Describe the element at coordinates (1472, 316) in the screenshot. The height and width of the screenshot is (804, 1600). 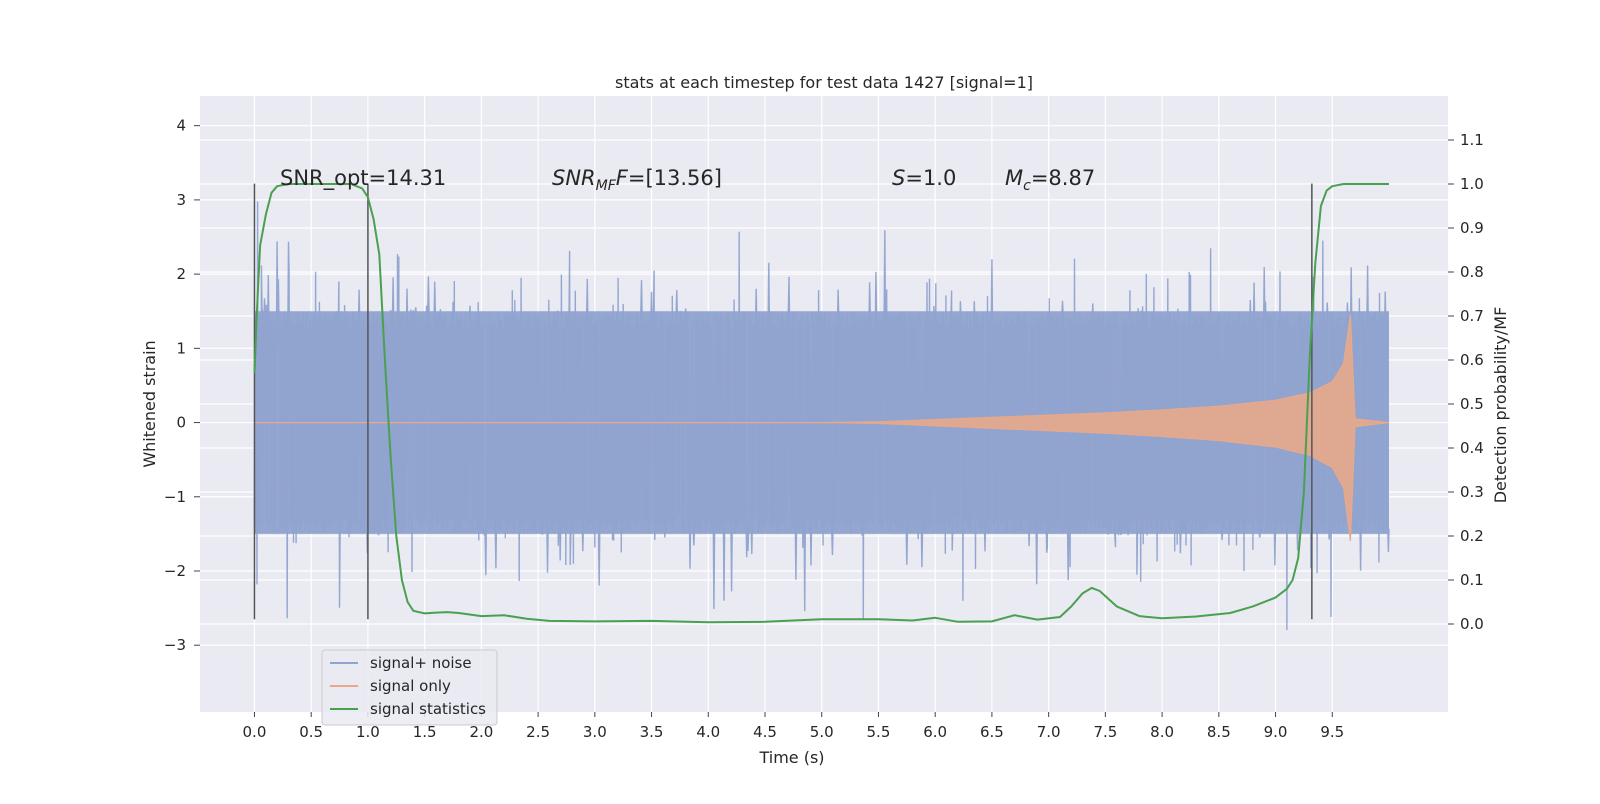
I see `y2-tick-label: 0.7` at that location.